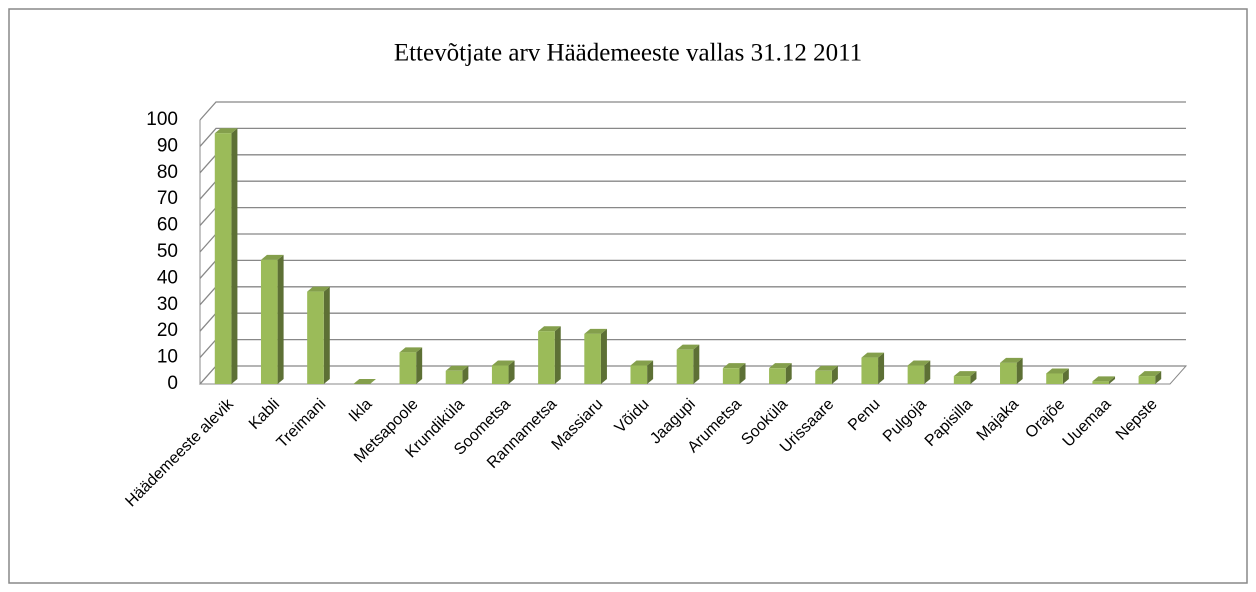 The height and width of the screenshot is (592, 1256). I want to click on y-tick-label: 40, so click(167, 277).